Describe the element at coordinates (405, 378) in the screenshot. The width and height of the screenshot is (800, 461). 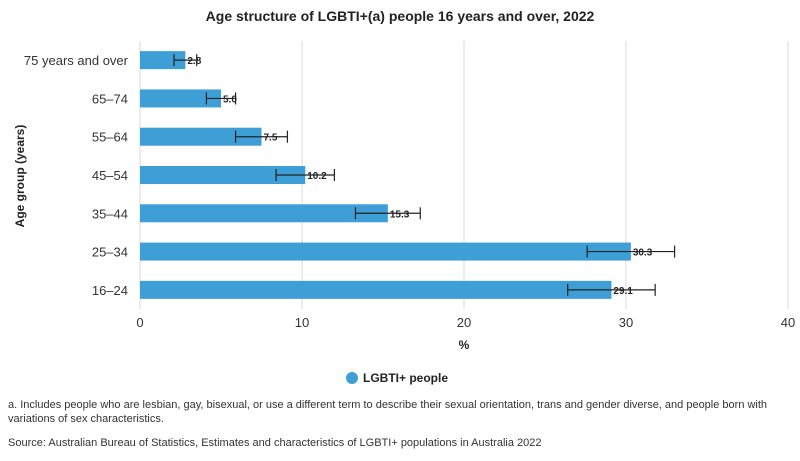
I see `legend-label-lgbti-people: LGBTI+ people` at that location.